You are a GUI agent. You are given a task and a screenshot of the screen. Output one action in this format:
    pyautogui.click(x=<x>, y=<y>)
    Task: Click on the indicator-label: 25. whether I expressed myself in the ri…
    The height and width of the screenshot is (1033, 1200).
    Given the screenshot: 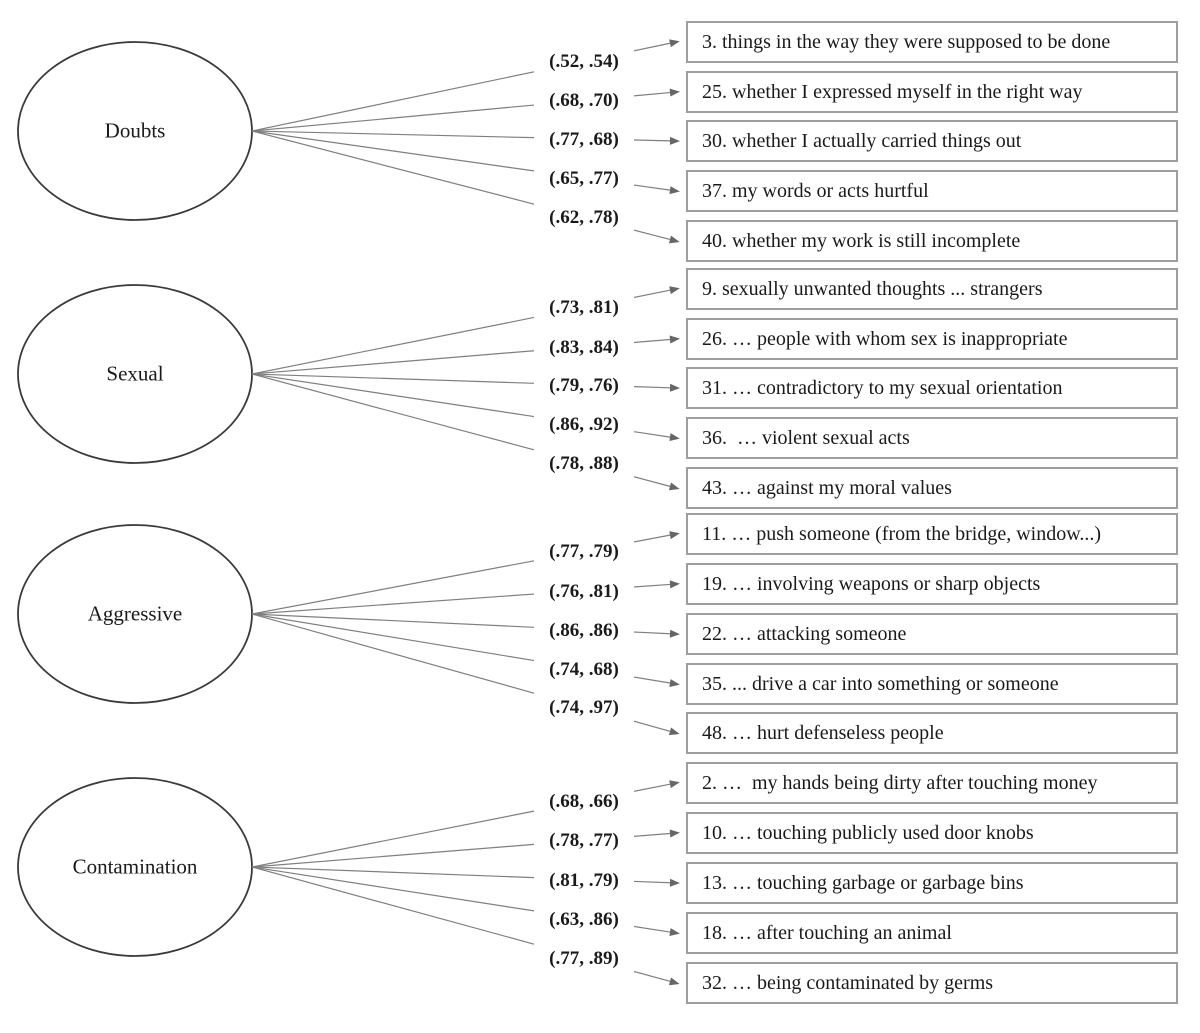 What is the action you would take?
    pyautogui.click(x=892, y=92)
    